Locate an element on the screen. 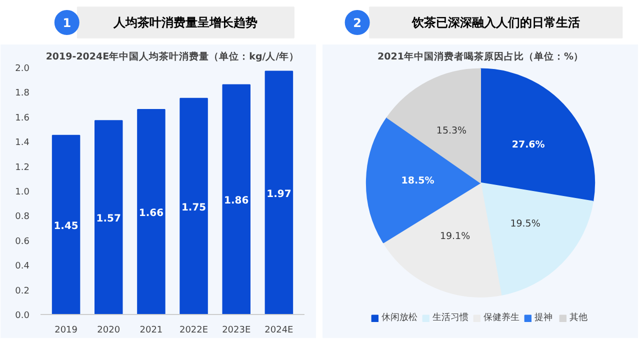 Image resolution: width=640 pixels, height=344 pixels. y-tick-label: 0.2 is located at coordinates (22, 291).